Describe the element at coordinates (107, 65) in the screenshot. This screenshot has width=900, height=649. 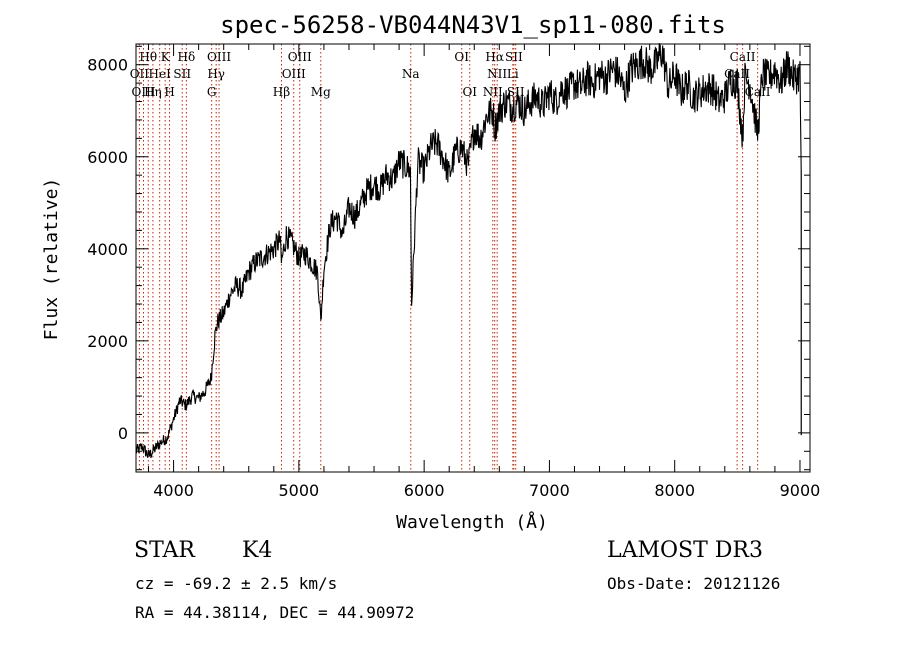
I see `y-tick-label: 8000` at that location.